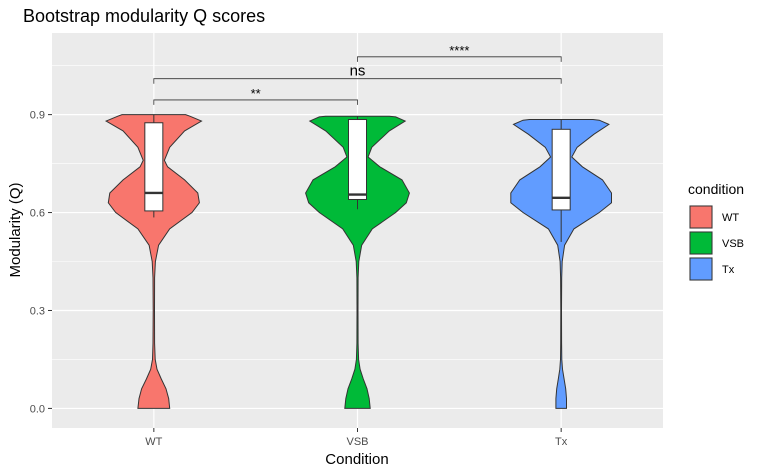 This screenshot has height=475, width=770. Describe the element at coordinates (561, 264) in the screenshot. I see `violin-tx` at that location.